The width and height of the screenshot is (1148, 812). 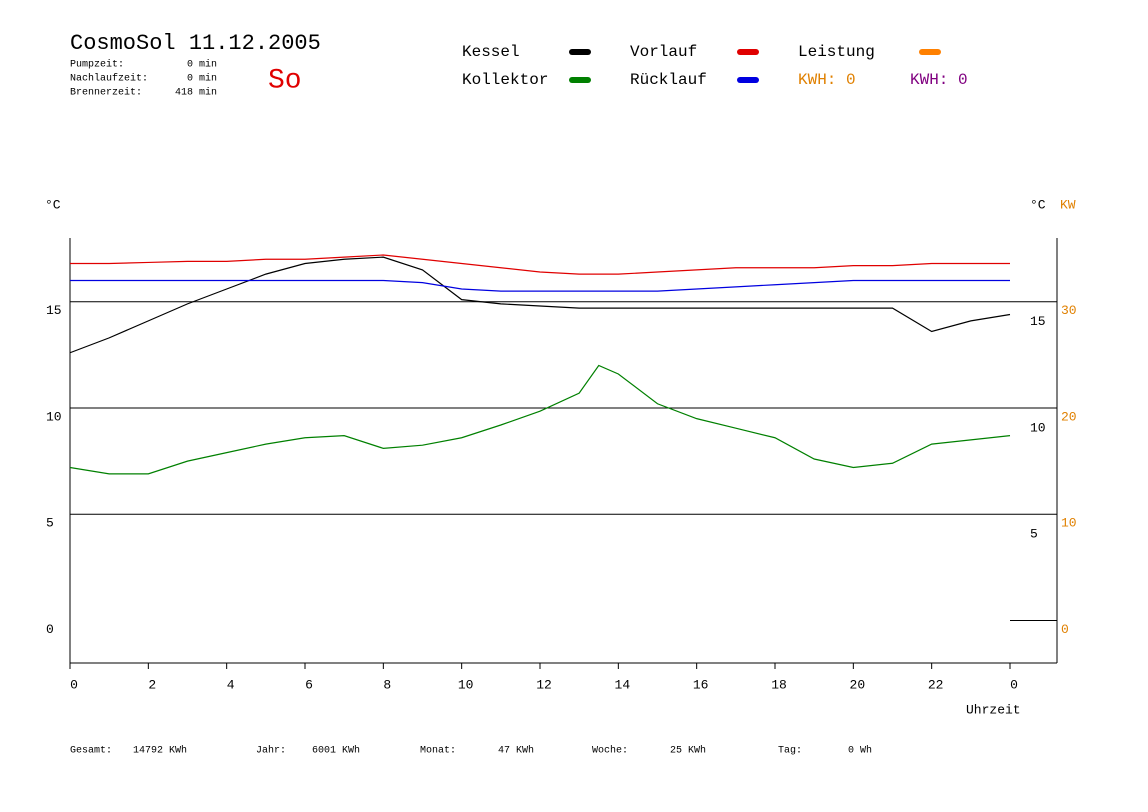 I want to click on y2-axis-label: KW, so click(x=1068, y=204).